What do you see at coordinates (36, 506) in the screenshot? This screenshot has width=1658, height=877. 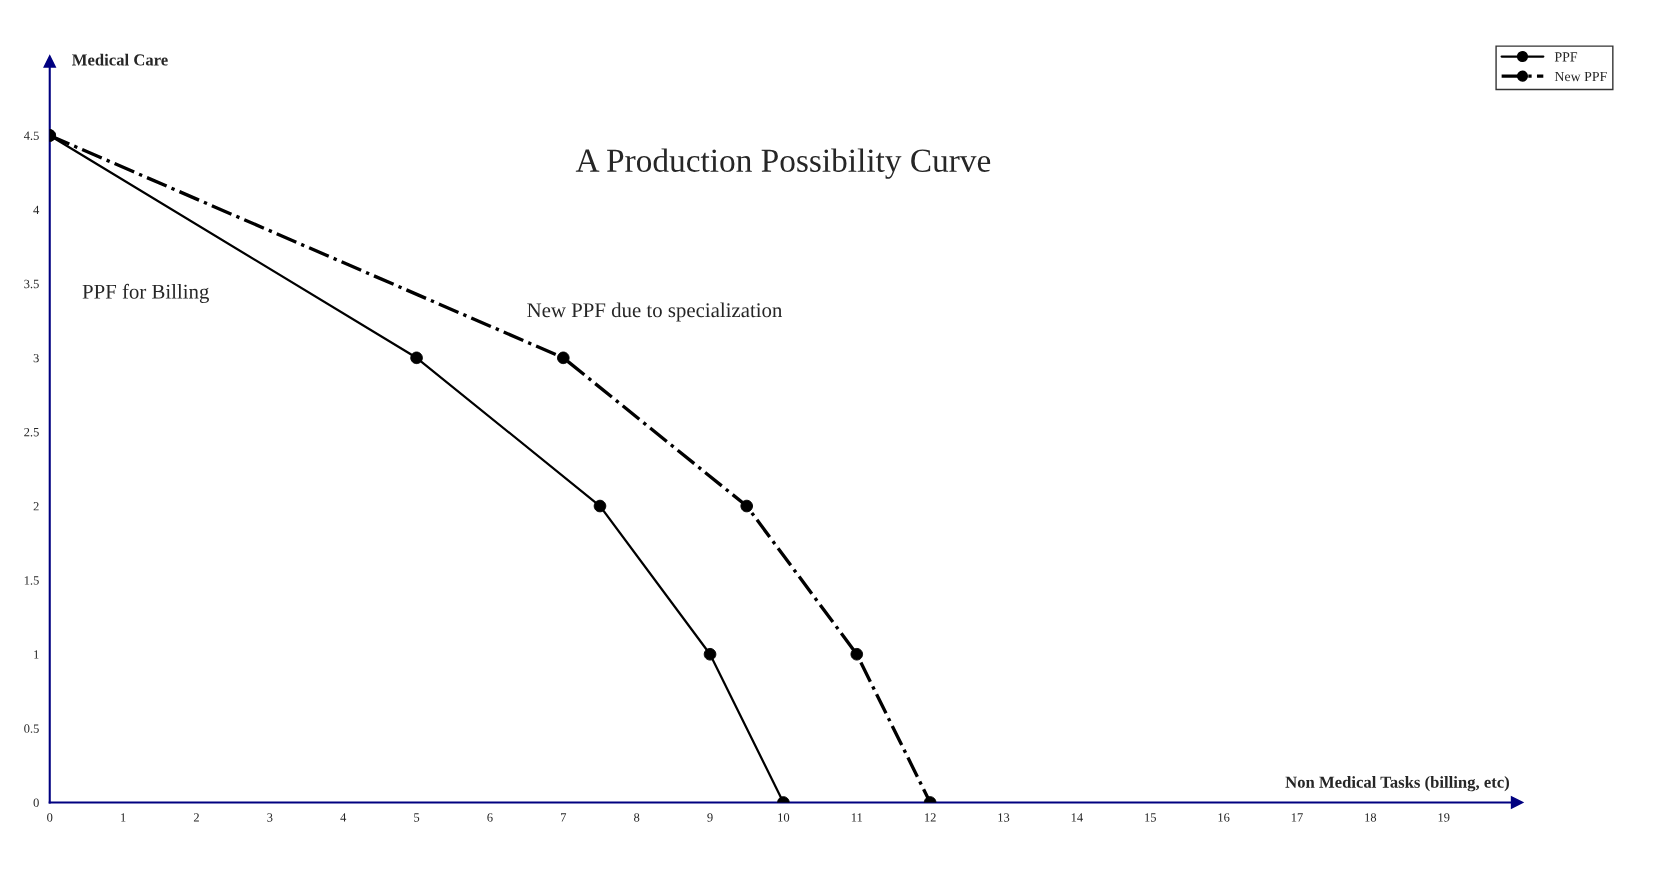 I see `y-tick-label: 2` at bounding box center [36, 506].